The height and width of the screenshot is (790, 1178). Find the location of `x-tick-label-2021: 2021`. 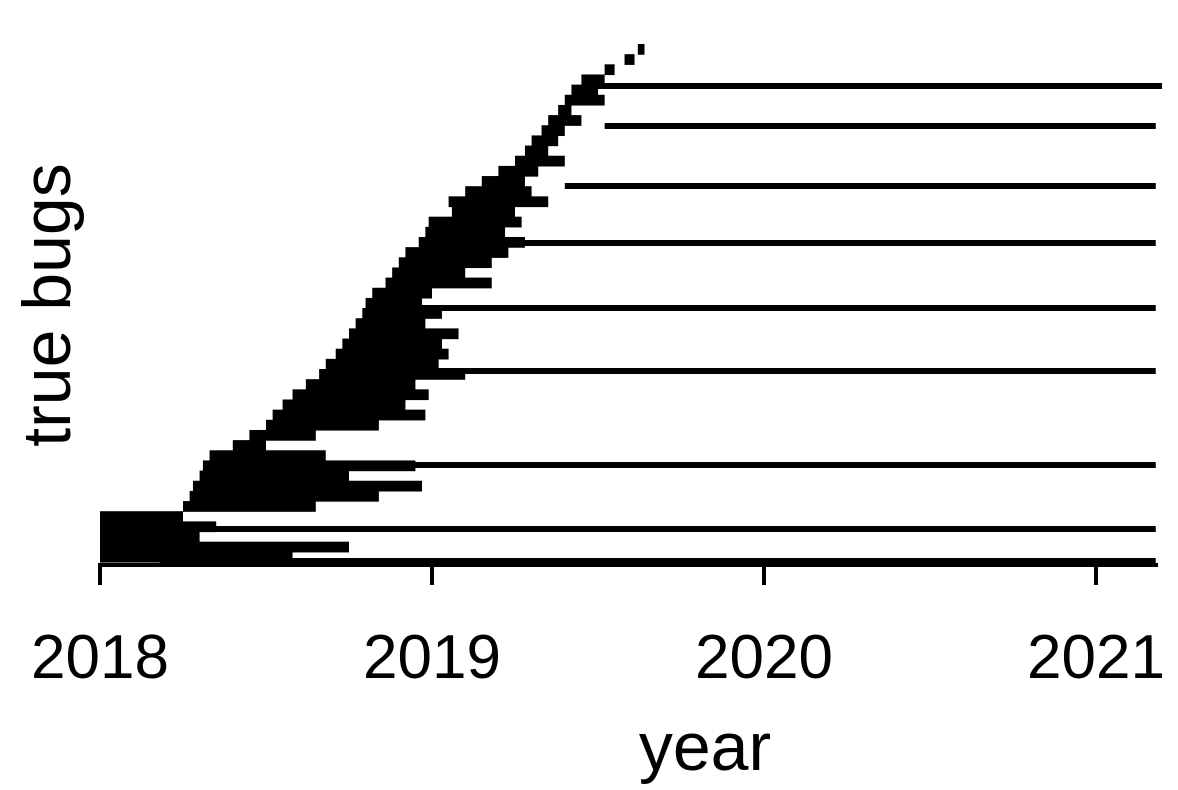

x-tick-label-2021: 2021 is located at coordinates (1096, 657).